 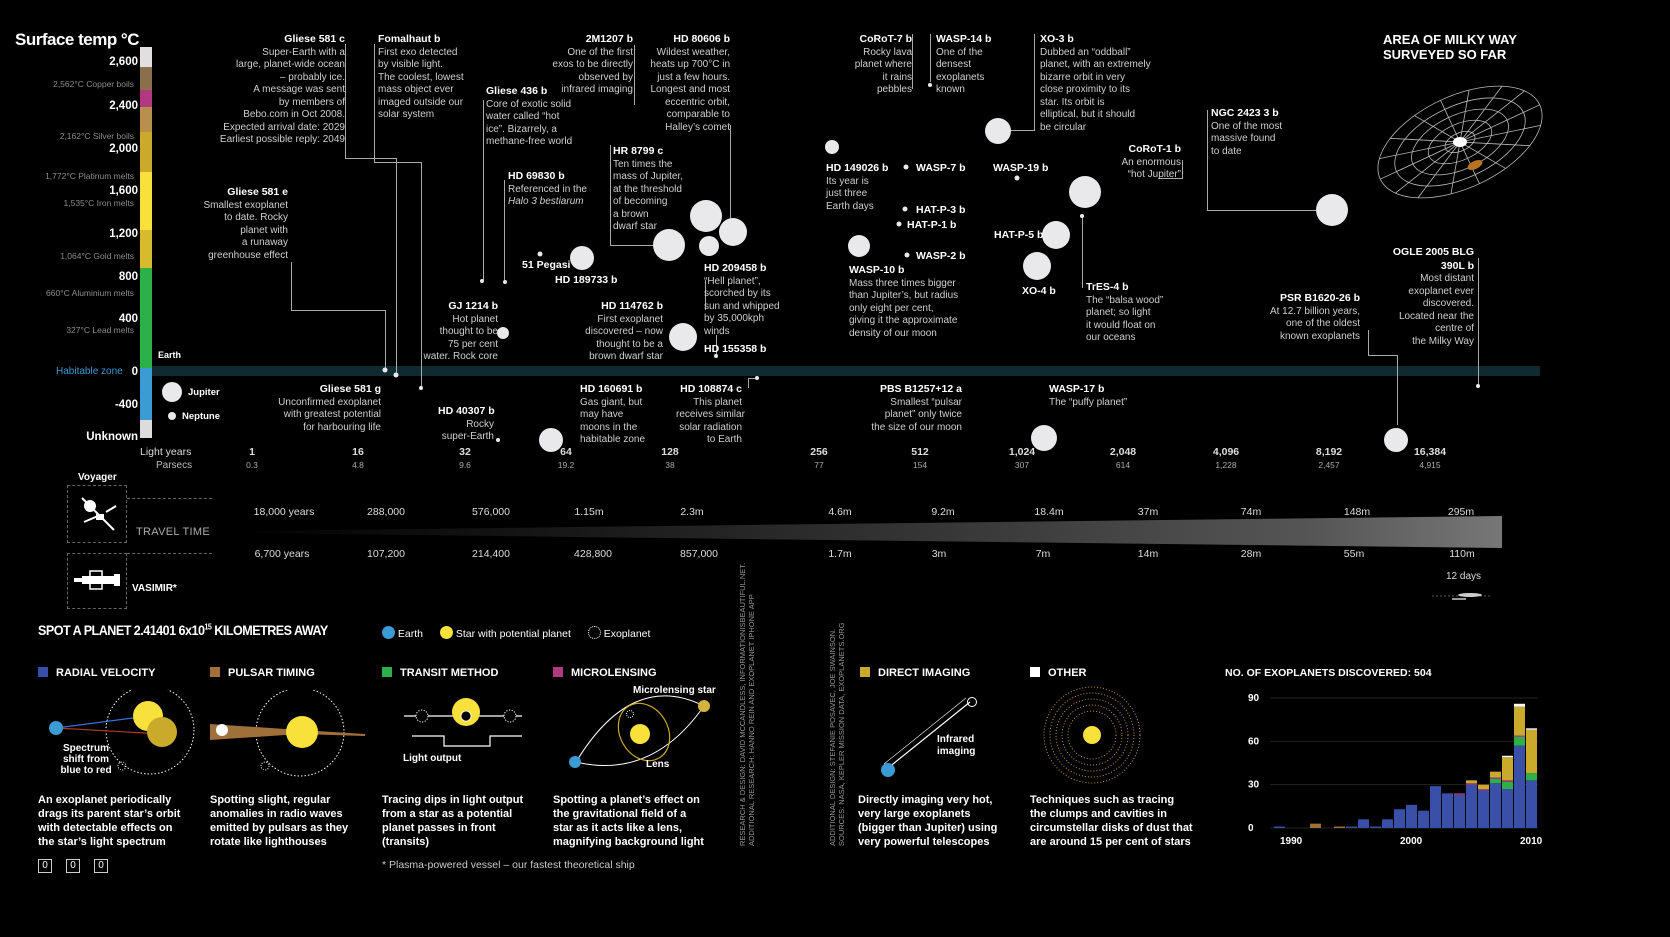 I want to click on voyager-travel-time: 148m, so click(x=1357, y=512).